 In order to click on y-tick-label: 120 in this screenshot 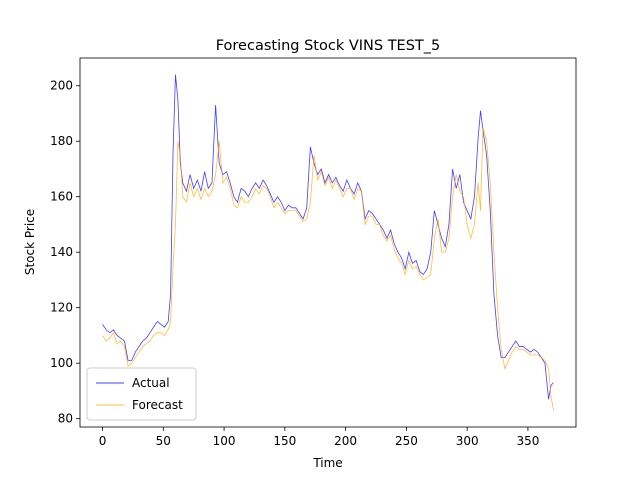, I will do `click(61, 308)`.